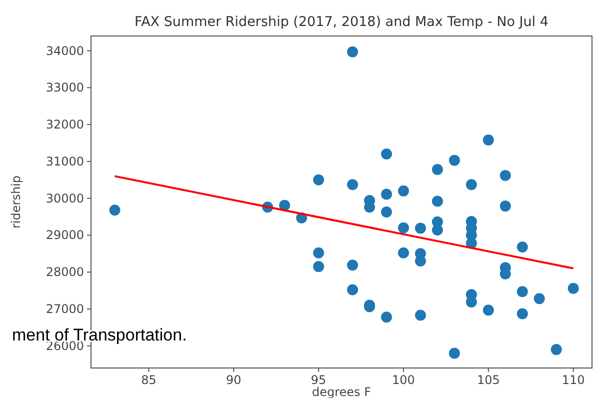  What do you see at coordinates (65, 309) in the screenshot?
I see `y-tick-label: 27000` at bounding box center [65, 309].